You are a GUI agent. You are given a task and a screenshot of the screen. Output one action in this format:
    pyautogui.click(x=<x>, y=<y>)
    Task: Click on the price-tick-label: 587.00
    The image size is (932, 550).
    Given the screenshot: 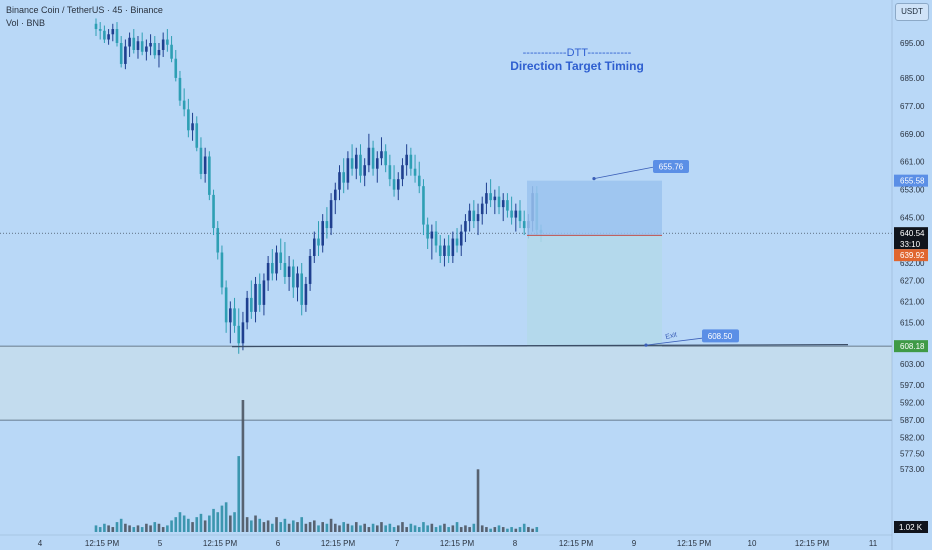 What is the action you would take?
    pyautogui.click(x=912, y=420)
    